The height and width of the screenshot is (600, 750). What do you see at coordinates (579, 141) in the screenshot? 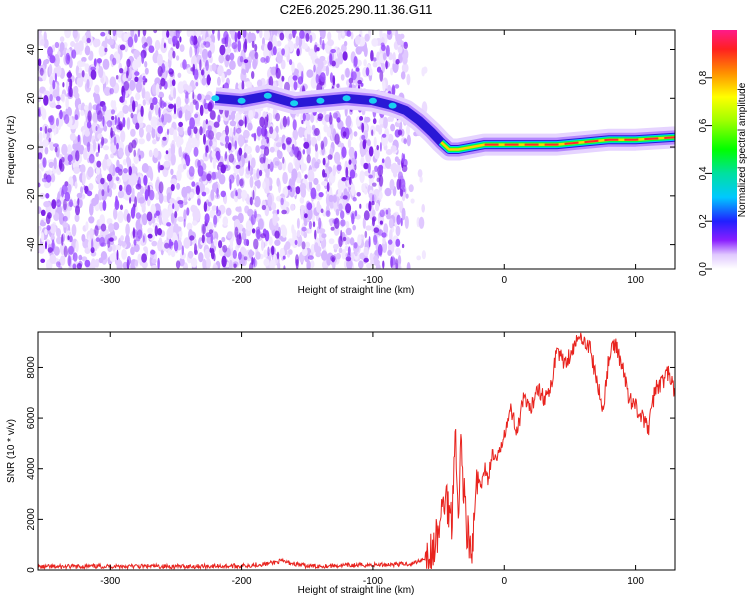
I see `ridge-core-red` at bounding box center [579, 141].